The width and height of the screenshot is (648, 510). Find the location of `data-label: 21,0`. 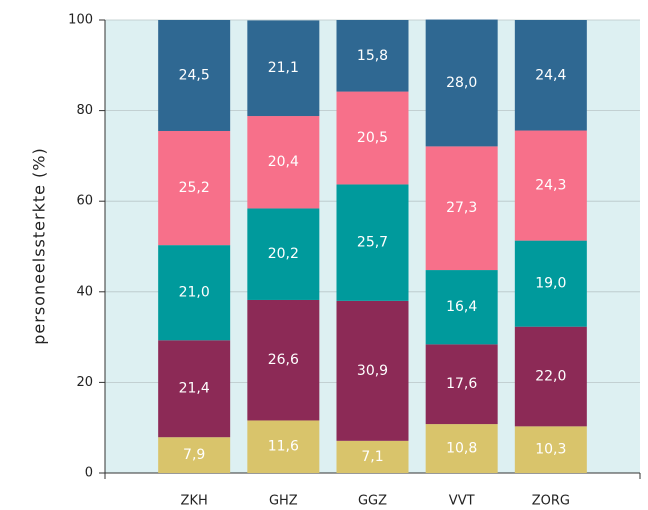

data-label: 21,0 is located at coordinates (194, 293).